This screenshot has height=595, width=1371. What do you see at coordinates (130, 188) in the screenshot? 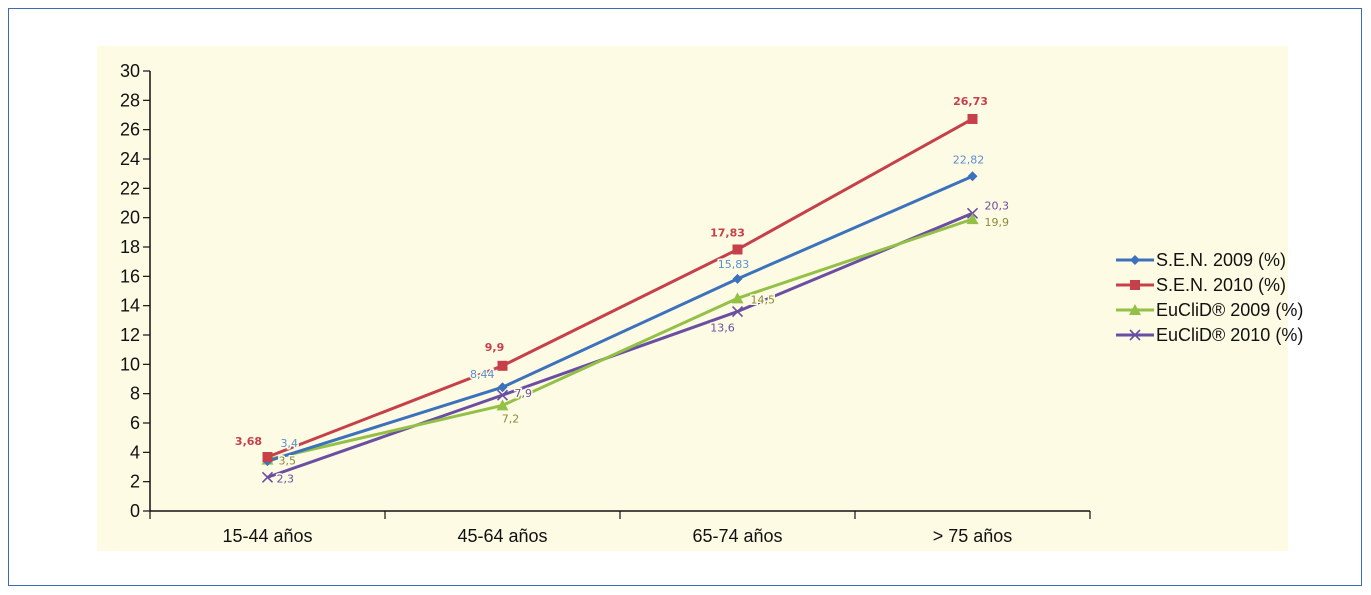
I see `y-tick-label: 22` at bounding box center [130, 188].